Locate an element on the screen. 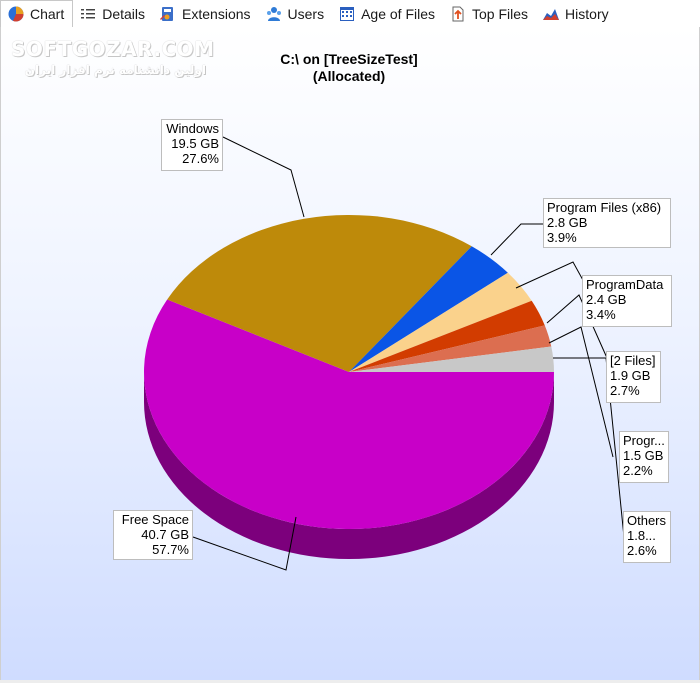 The image size is (700, 683). slice-label: Others 1.8... 2.6% is located at coordinates (647, 537).